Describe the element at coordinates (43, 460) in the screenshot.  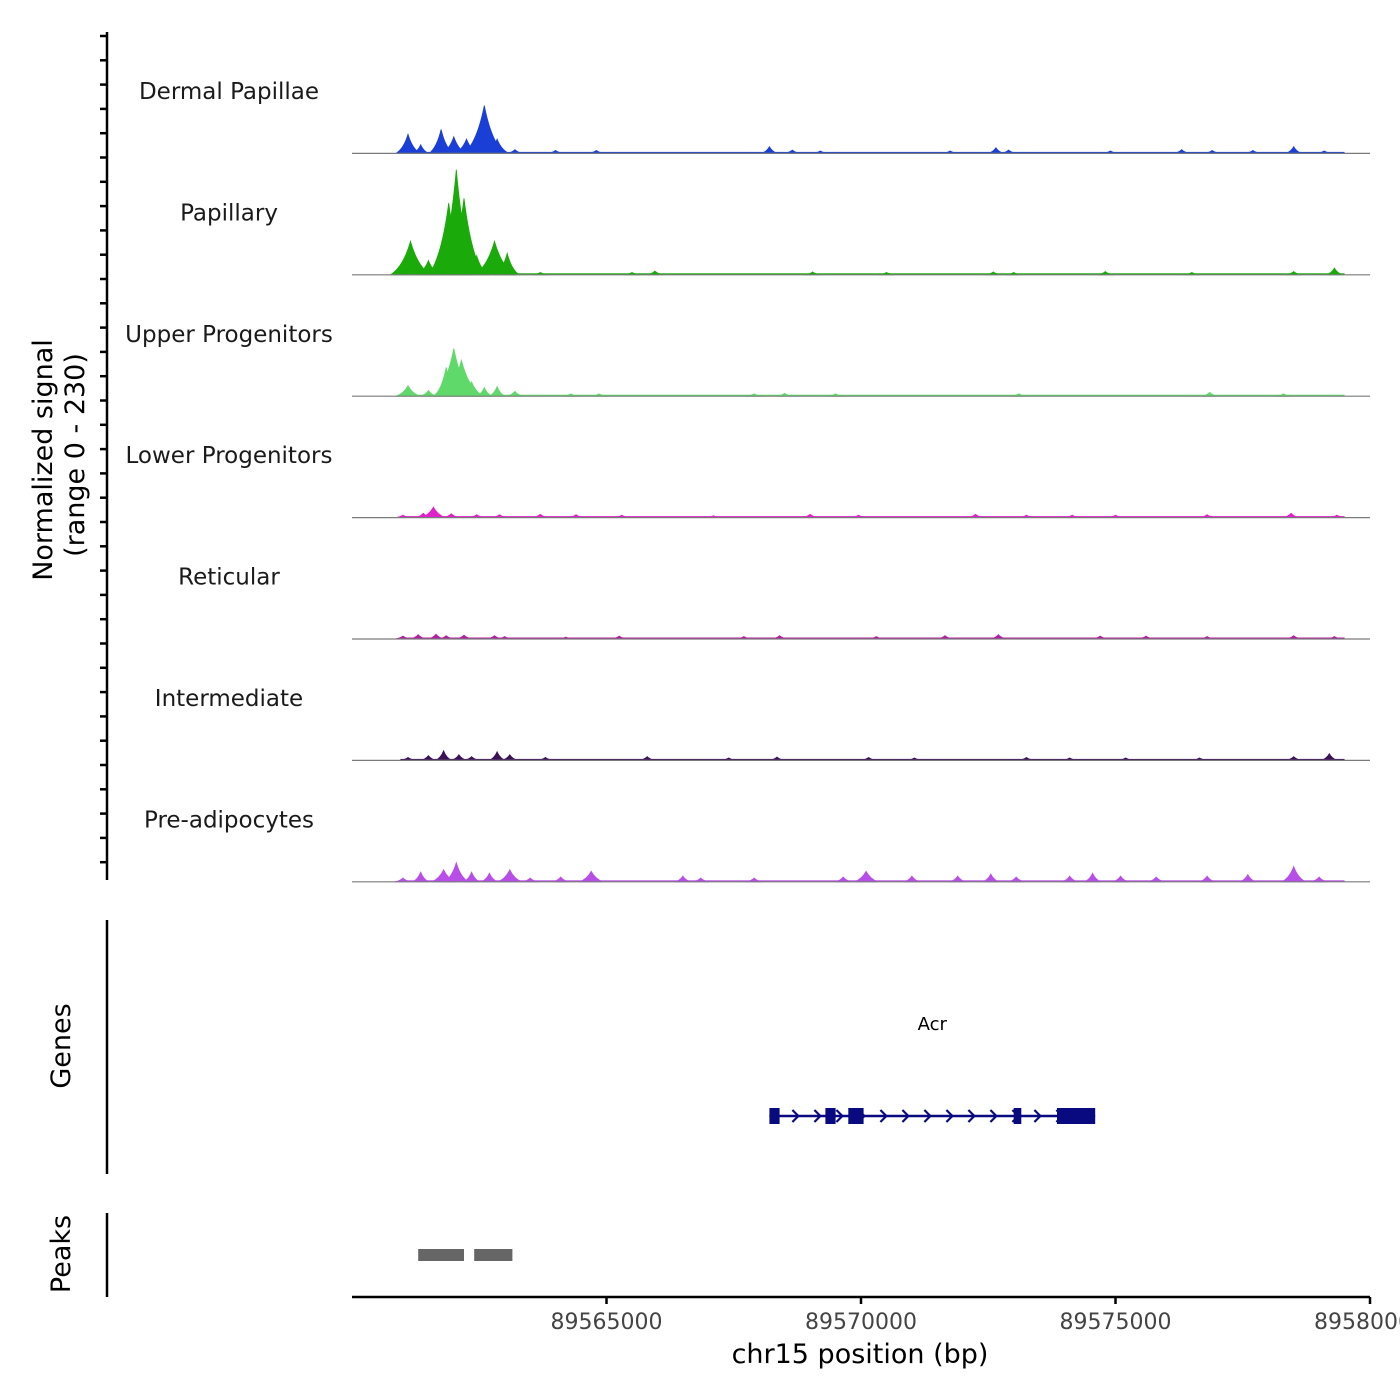
I see `y-axis-label: Normalized signal` at that location.